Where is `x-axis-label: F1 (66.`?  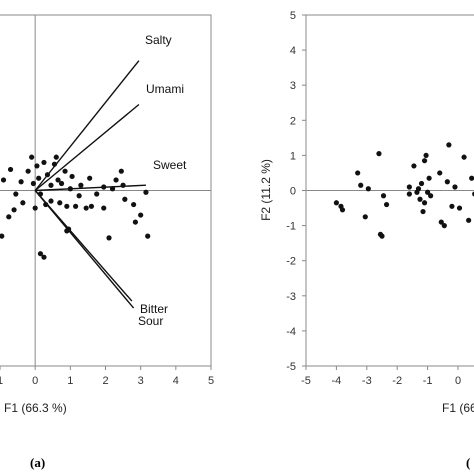
x-axis-label: F1 (66. is located at coordinates (458, 408).